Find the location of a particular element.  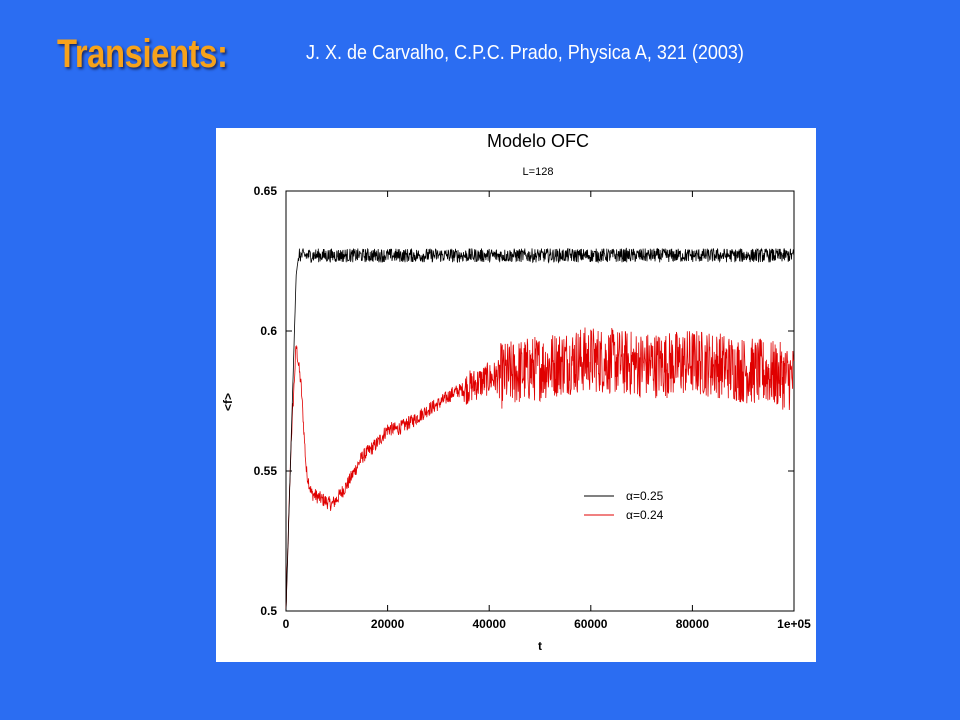

legend-label: α=0.25 is located at coordinates (645, 496).